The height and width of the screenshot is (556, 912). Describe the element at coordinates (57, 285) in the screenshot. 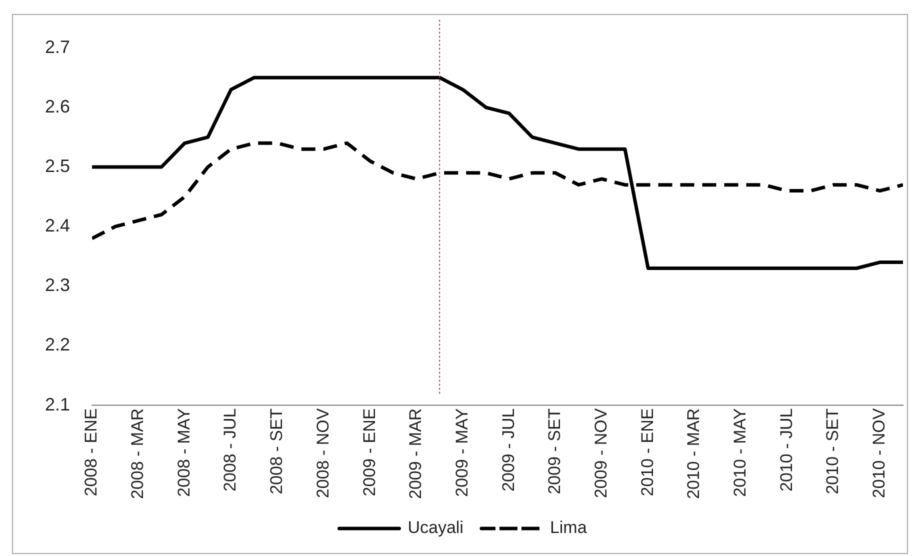

I see `y-tick-label: 2.3` at that location.